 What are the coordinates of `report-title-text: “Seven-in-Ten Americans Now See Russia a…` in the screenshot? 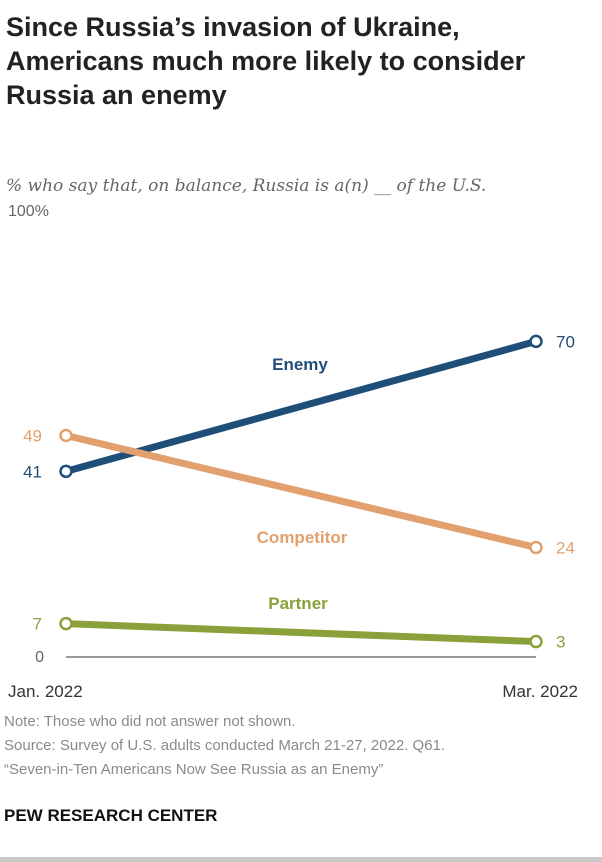 It's located at (194, 769).